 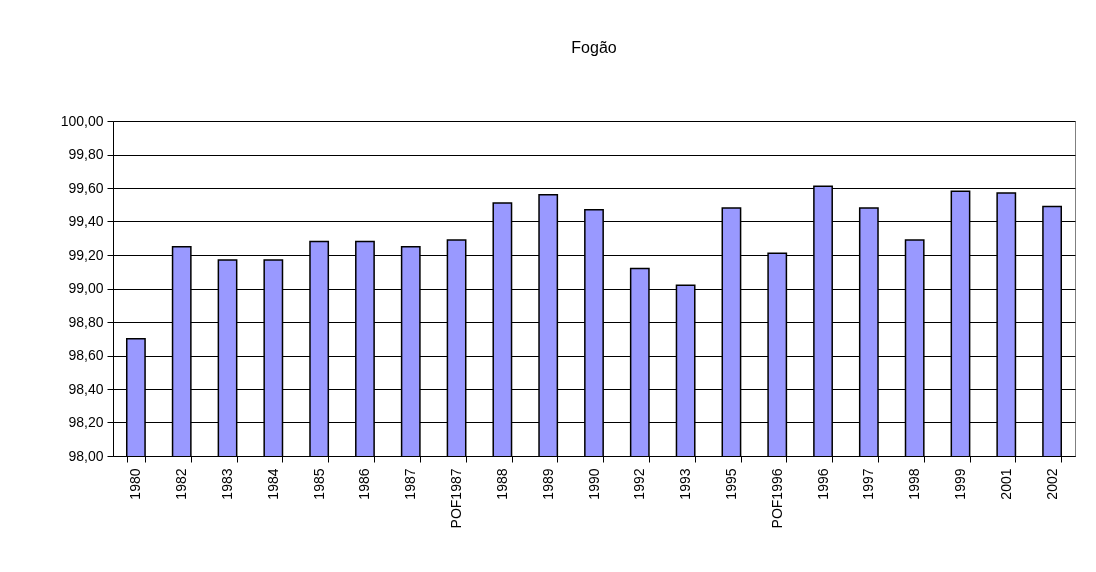 What do you see at coordinates (730, 484) in the screenshot?
I see `x-tick-label: 1995` at bounding box center [730, 484].